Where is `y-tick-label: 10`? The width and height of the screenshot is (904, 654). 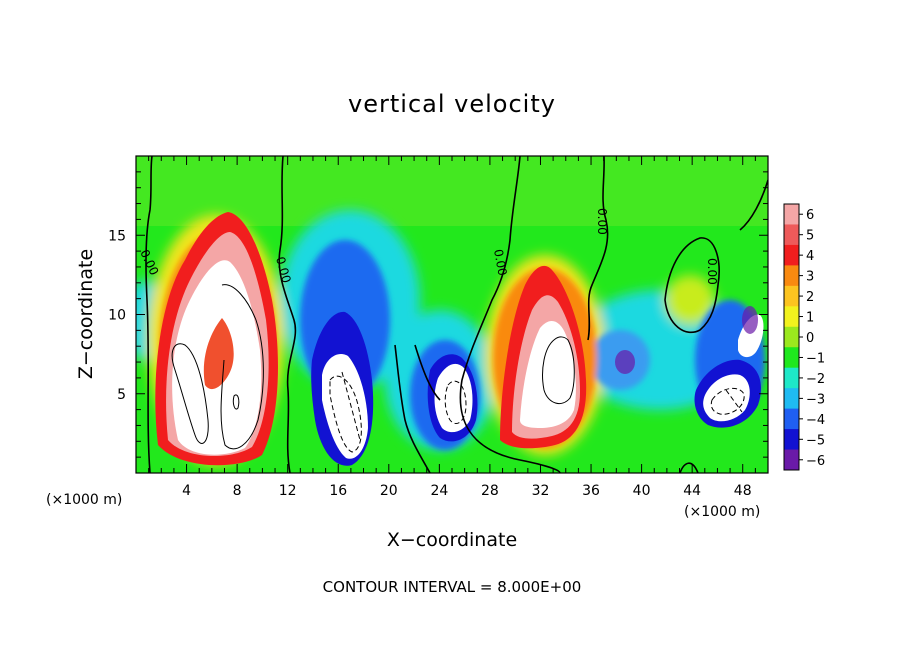
y-tick-label: 10 is located at coordinates (117, 316).